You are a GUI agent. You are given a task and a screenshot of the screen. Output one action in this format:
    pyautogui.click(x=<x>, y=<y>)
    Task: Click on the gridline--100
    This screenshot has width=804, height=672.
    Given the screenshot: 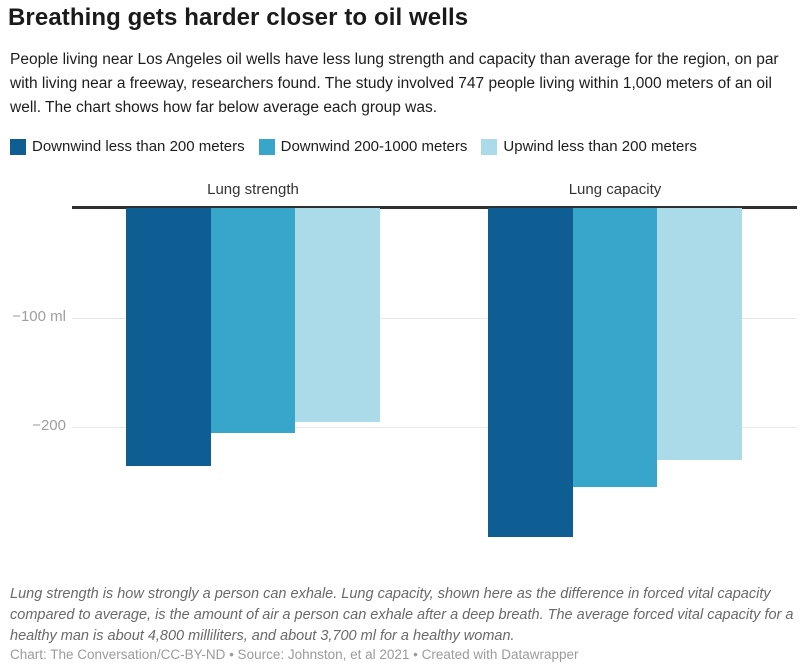 What is the action you would take?
    pyautogui.click(x=434, y=318)
    